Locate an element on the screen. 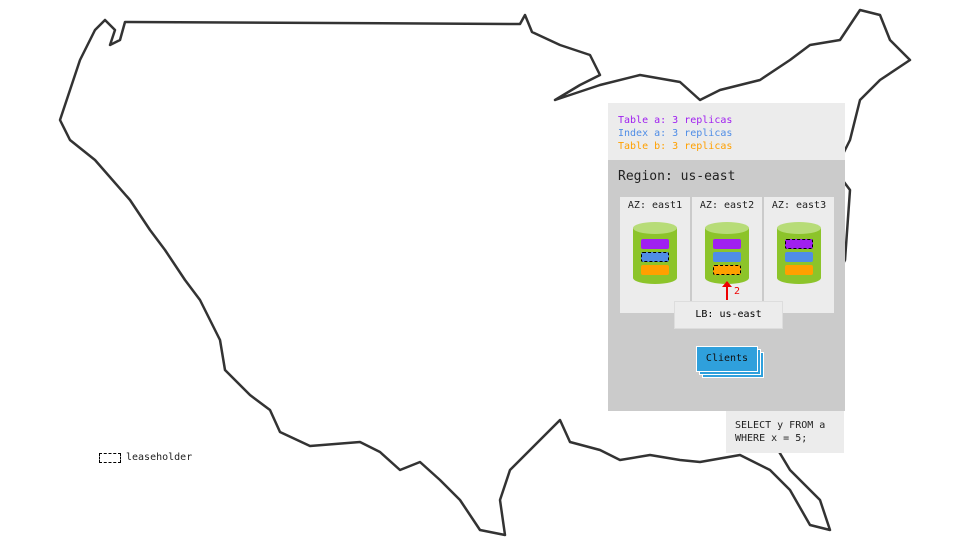  arrowhead-icon is located at coordinates (727, 284).